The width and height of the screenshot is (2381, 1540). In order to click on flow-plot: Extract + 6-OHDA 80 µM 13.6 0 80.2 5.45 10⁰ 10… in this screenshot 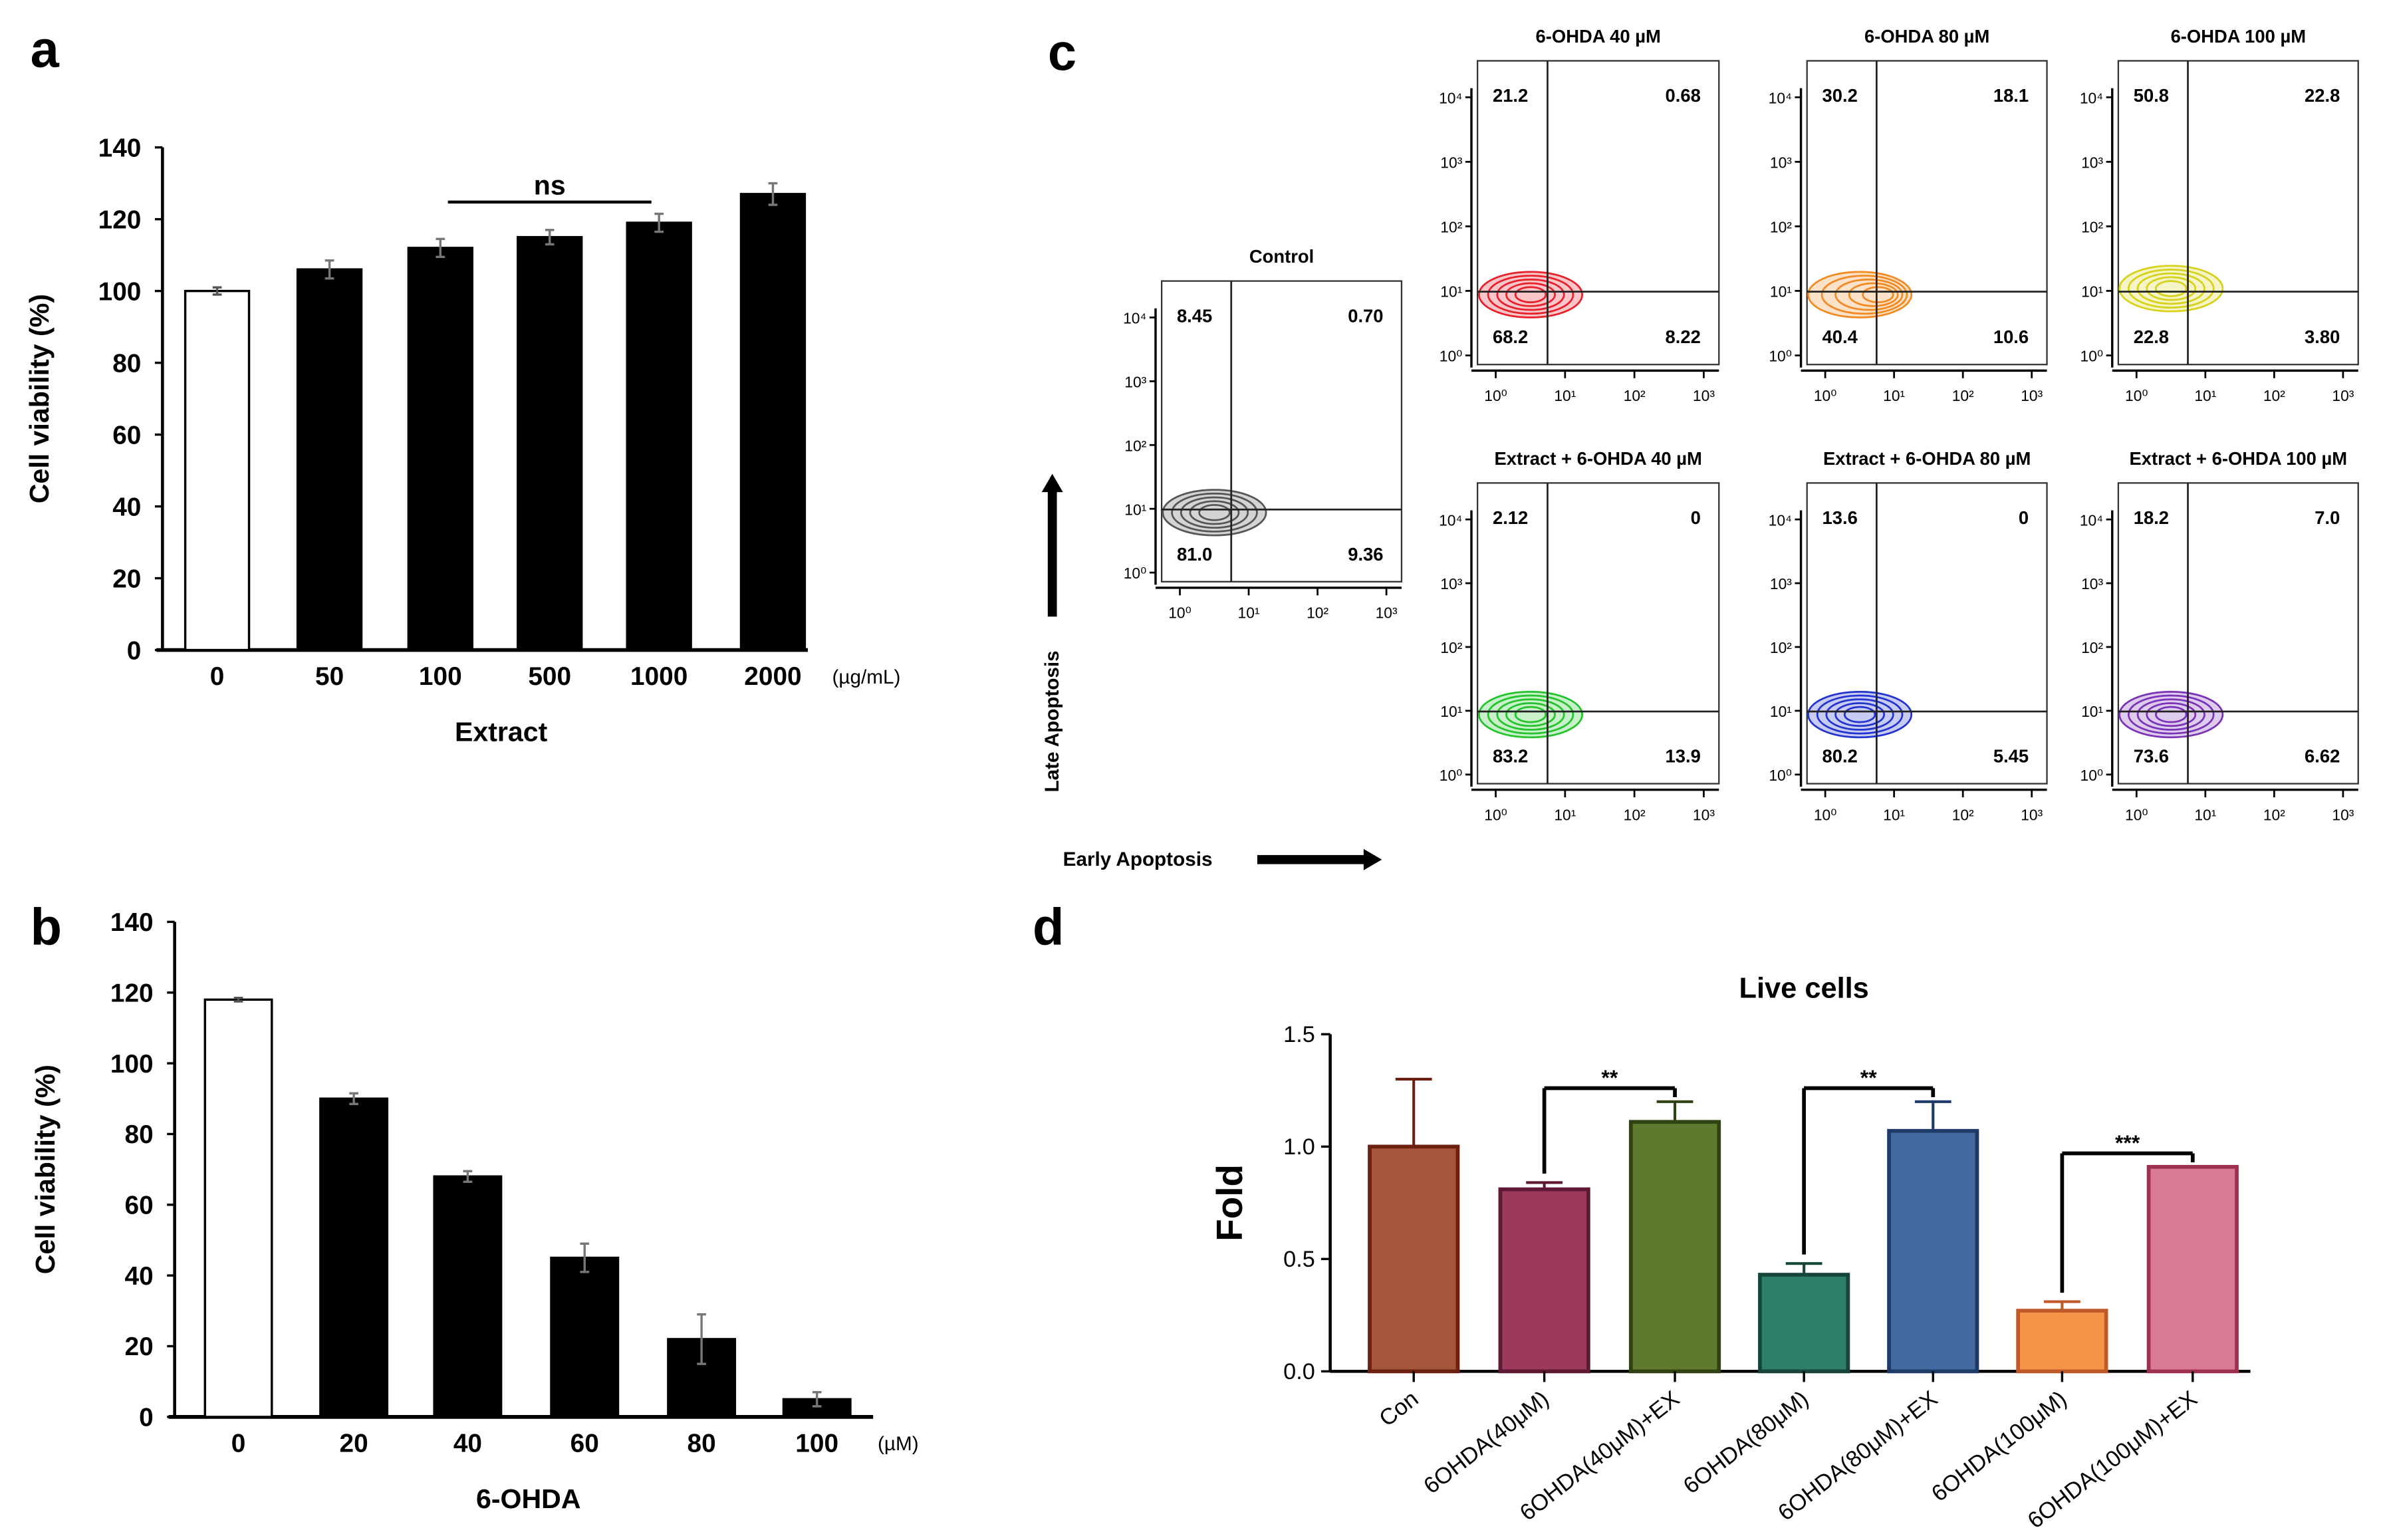, I will do `click(1909, 635)`.